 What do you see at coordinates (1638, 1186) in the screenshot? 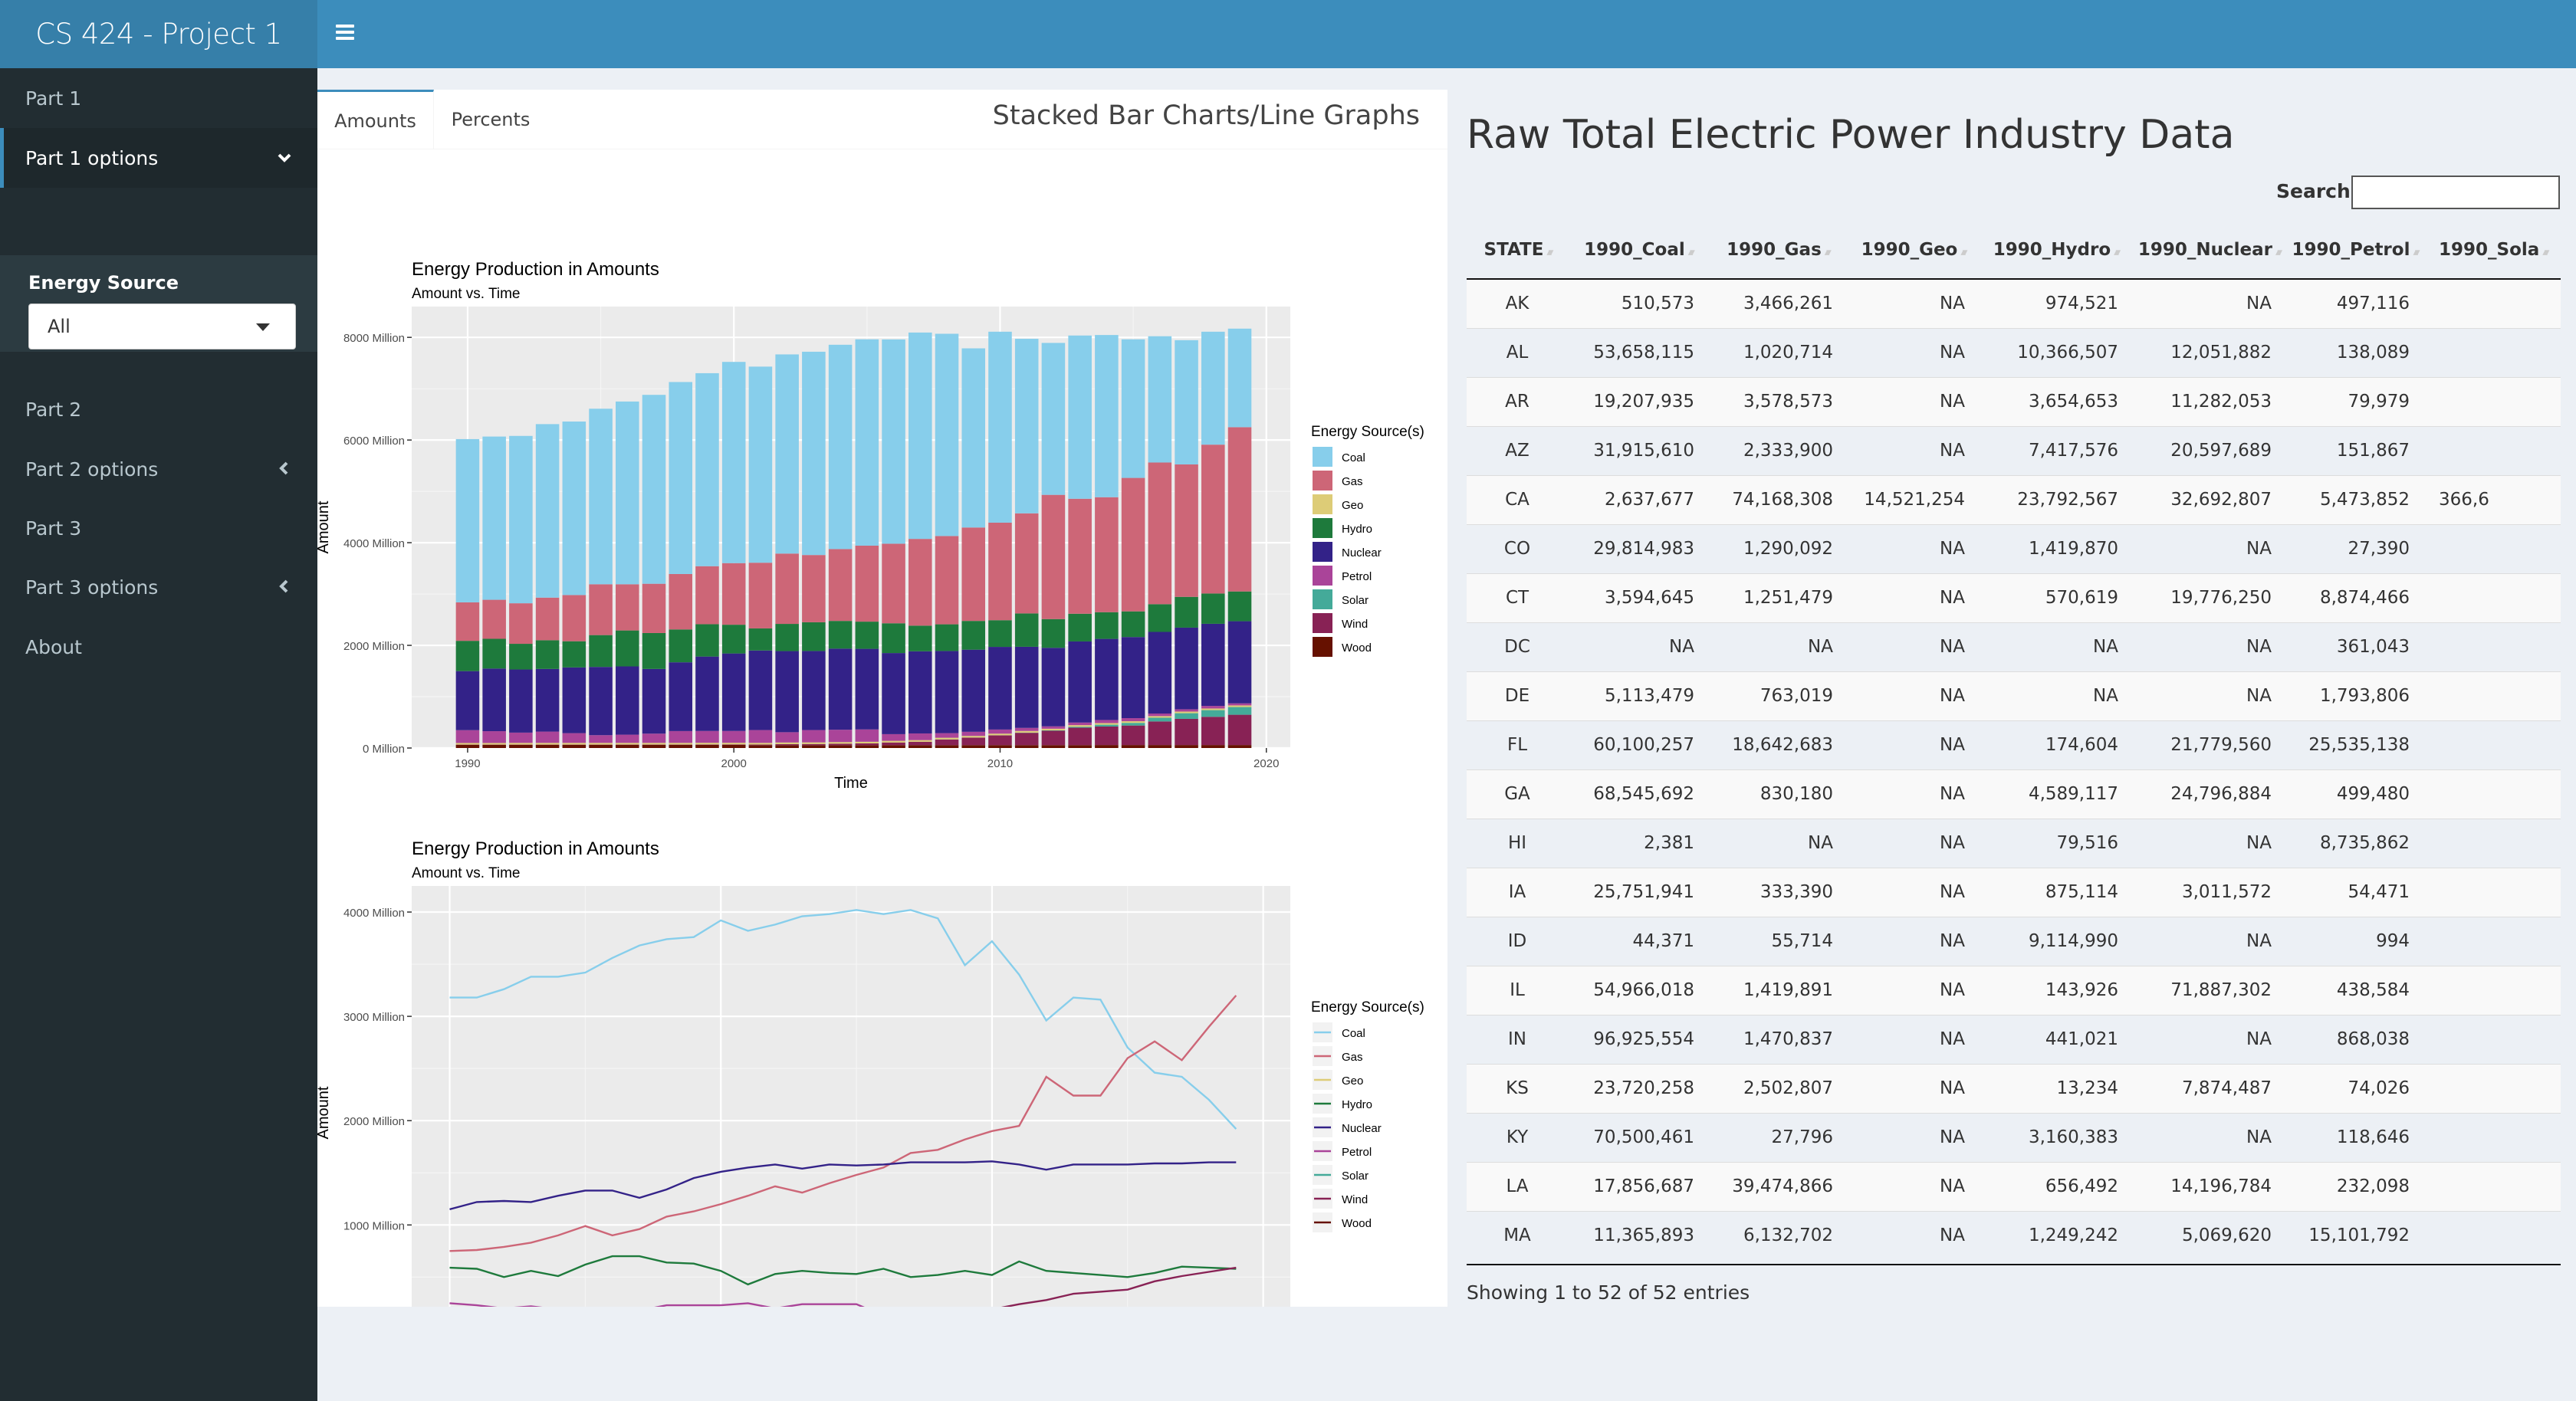
I see `table-cell: 17,856,687` at bounding box center [1638, 1186].